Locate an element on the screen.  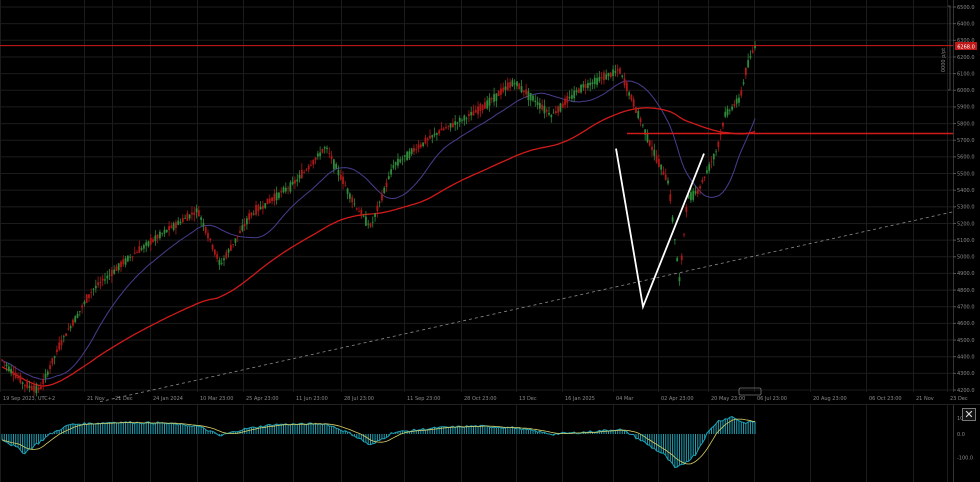
price-tick-label: 6200.0 is located at coordinates (966, 58).